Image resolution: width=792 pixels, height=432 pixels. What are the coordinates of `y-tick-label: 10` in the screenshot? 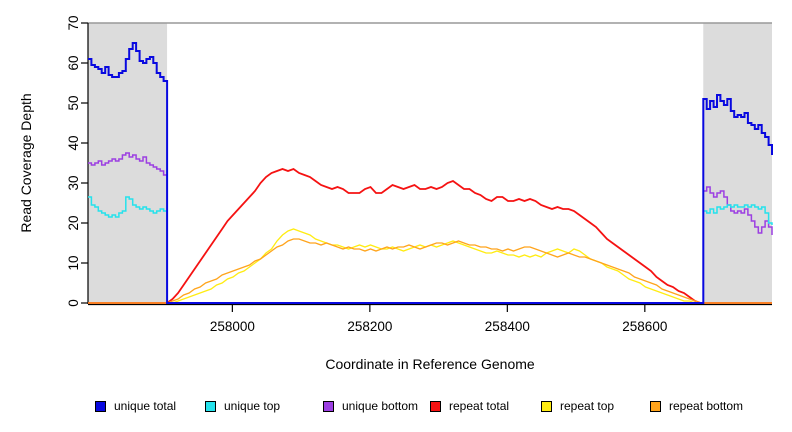 It's located at (73, 262).